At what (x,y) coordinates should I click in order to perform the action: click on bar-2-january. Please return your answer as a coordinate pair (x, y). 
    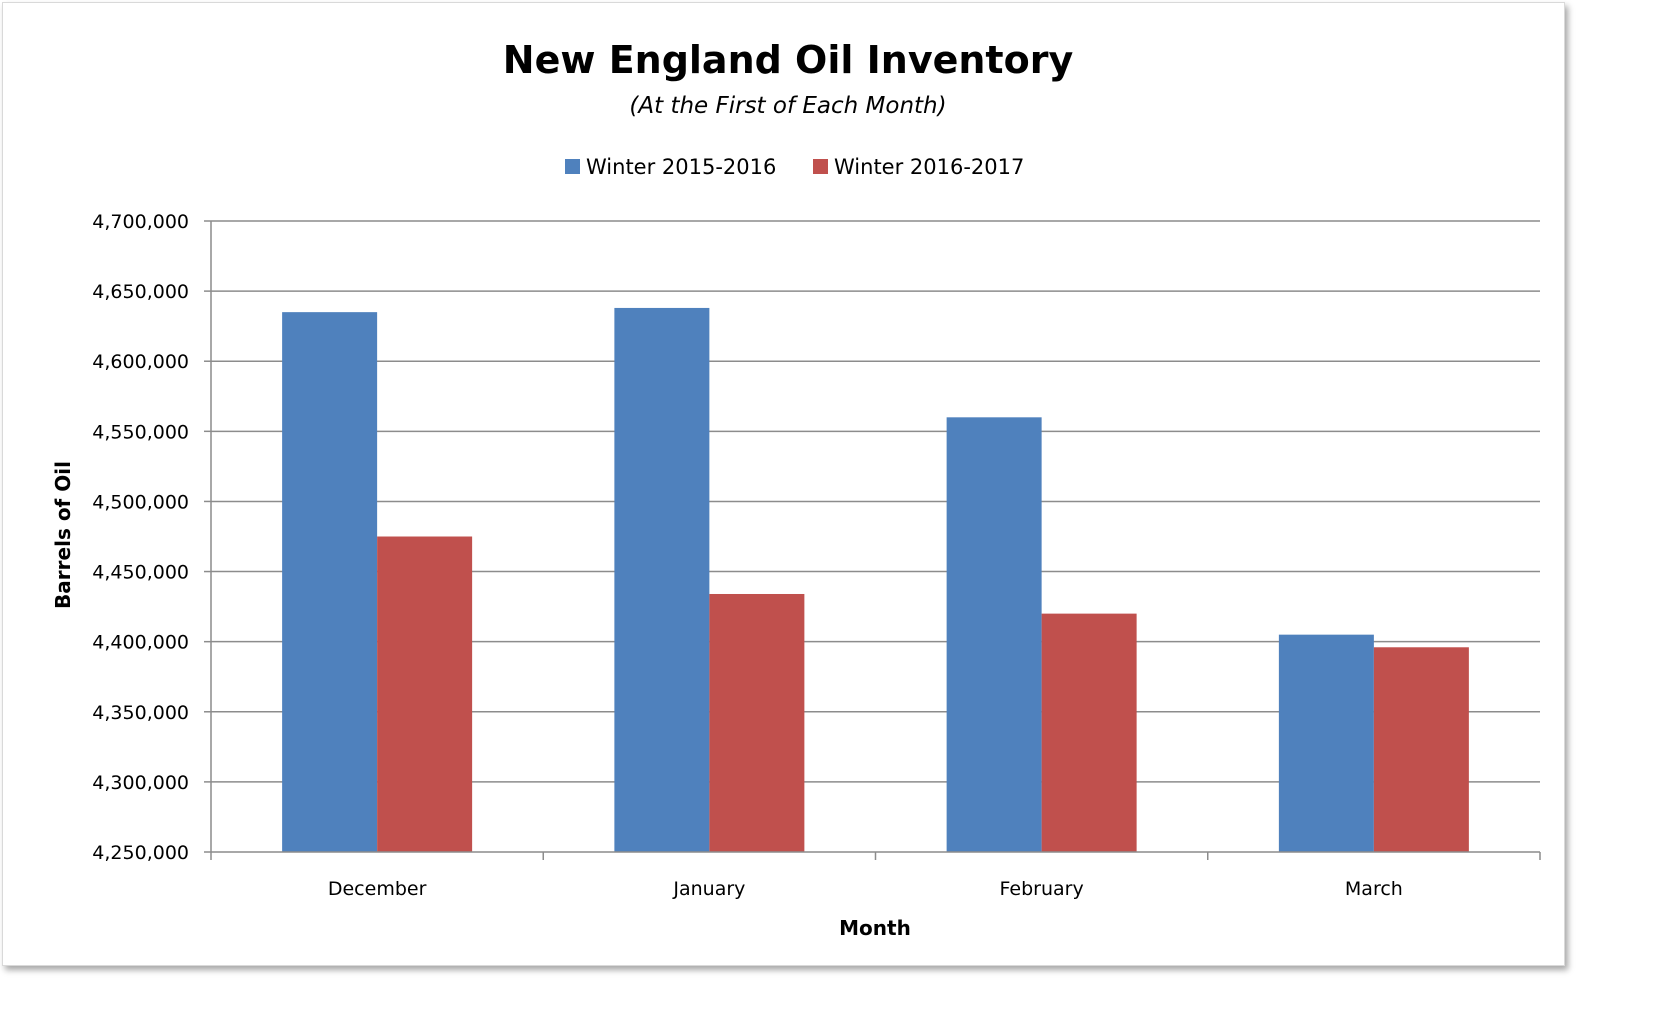
    Looking at the image, I should click on (757, 722).